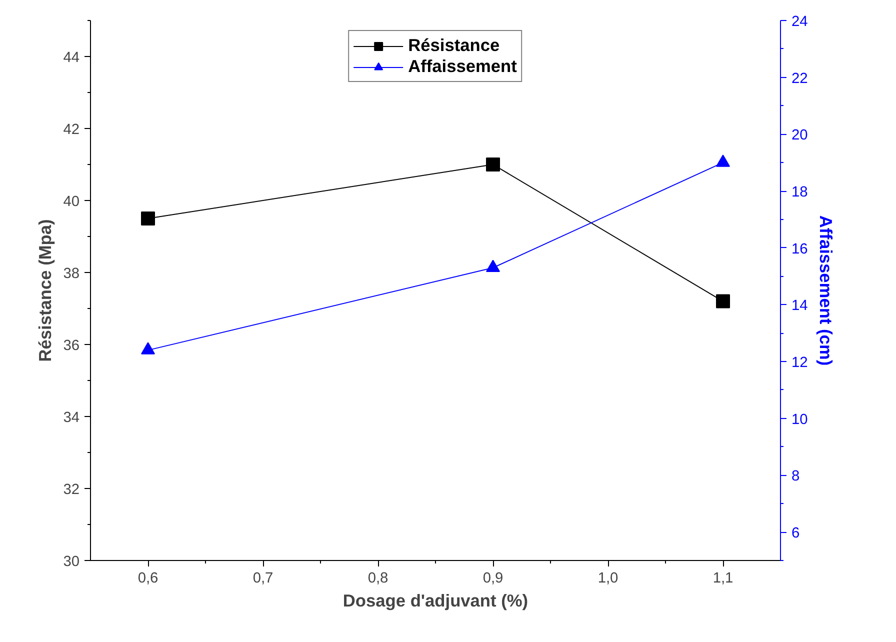  Describe the element at coordinates (462, 66) in the screenshot. I see `legend-label: Affaissement` at that location.